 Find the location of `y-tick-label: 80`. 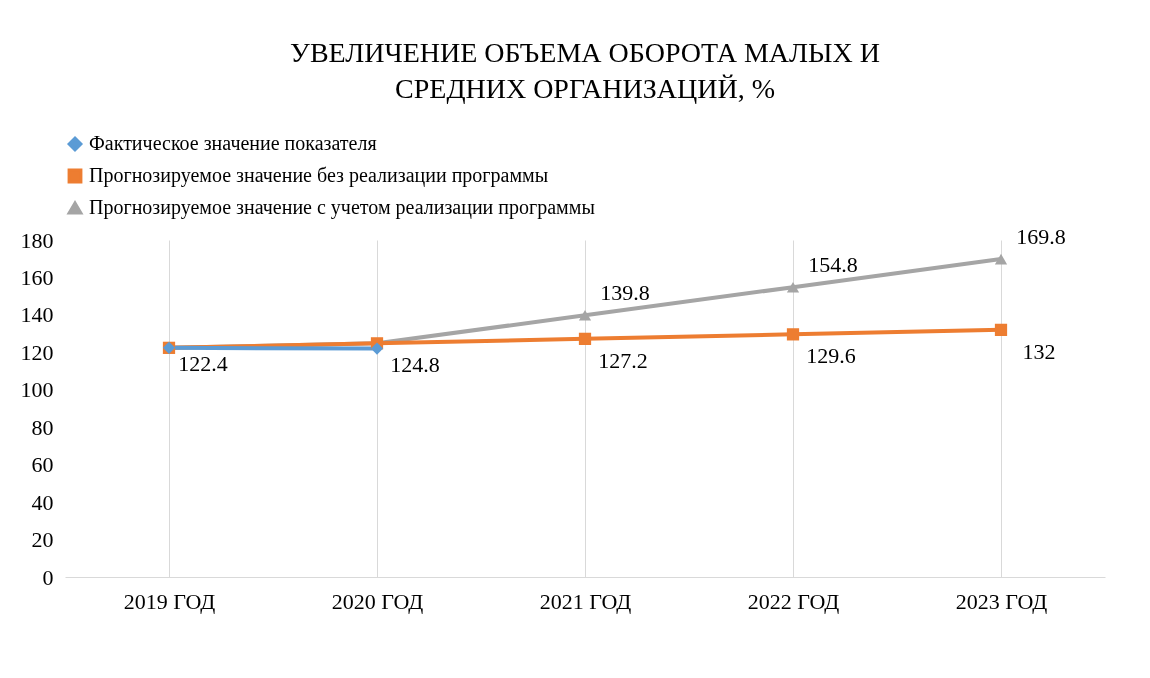

y-tick-label: 80 is located at coordinates (42, 427).